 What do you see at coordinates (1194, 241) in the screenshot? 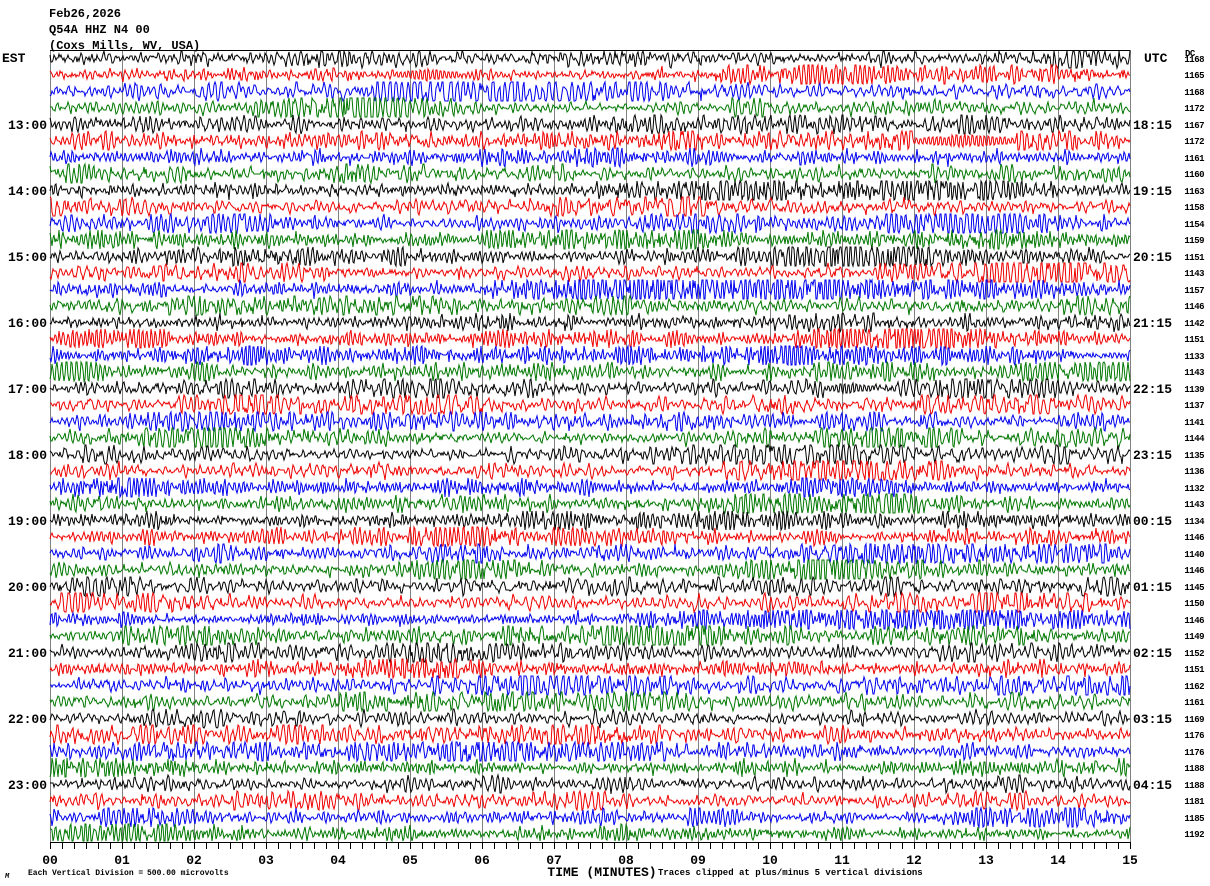
I see `svg-text: 1159` at bounding box center [1194, 241].